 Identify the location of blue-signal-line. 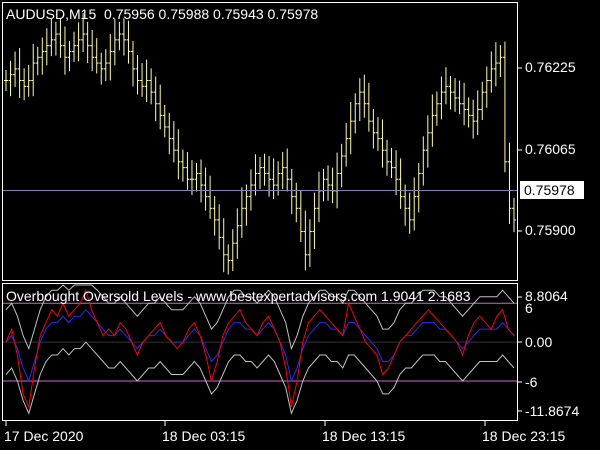
(260, 345).